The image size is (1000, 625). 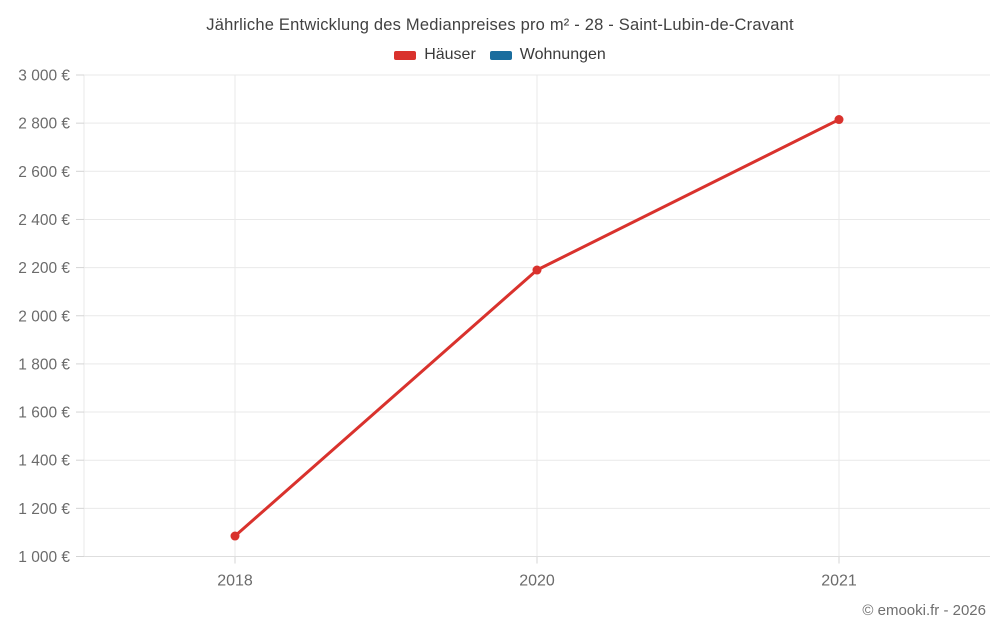 I want to click on y-axis-label: 1 800 €, so click(x=44, y=364).